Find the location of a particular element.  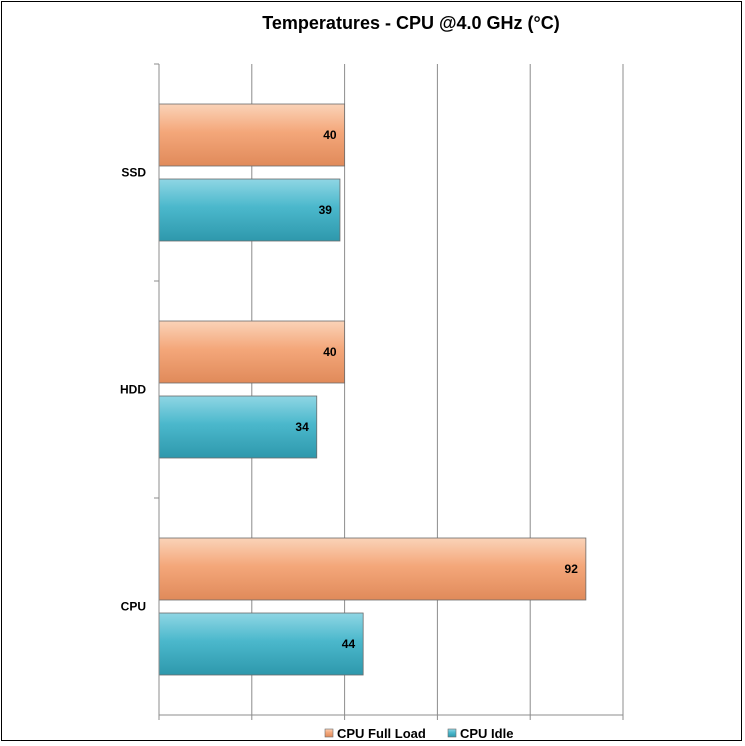

data-label: 39 is located at coordinates (326, 210).